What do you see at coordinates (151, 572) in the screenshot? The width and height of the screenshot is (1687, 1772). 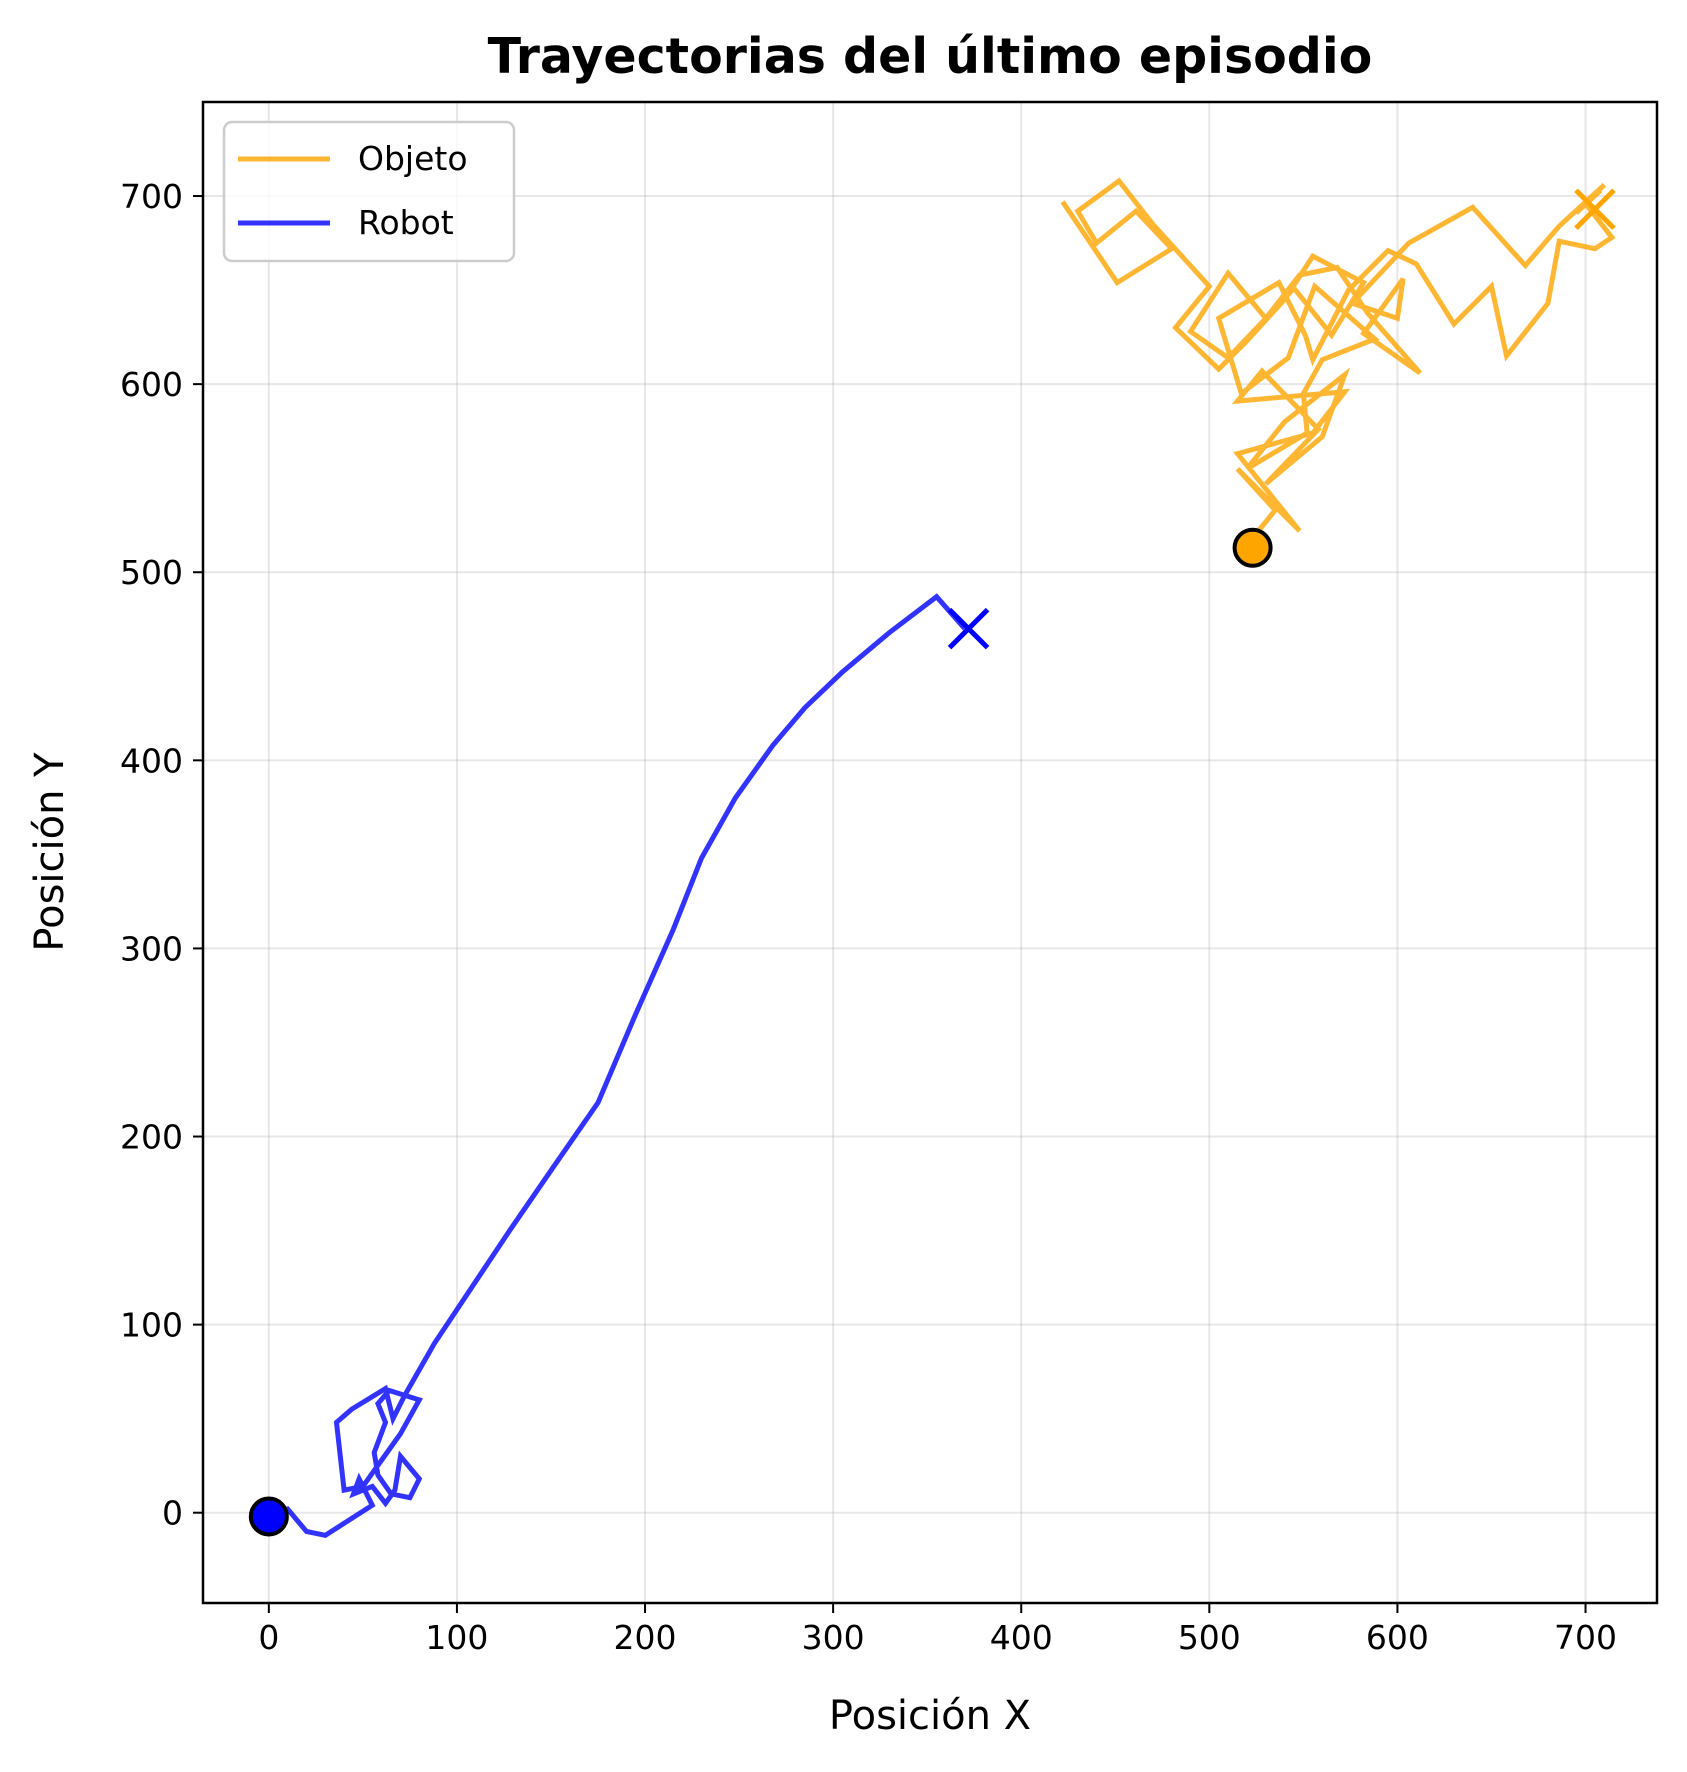 I see `y-tick-label: 500` at bounding box center [151, 572].